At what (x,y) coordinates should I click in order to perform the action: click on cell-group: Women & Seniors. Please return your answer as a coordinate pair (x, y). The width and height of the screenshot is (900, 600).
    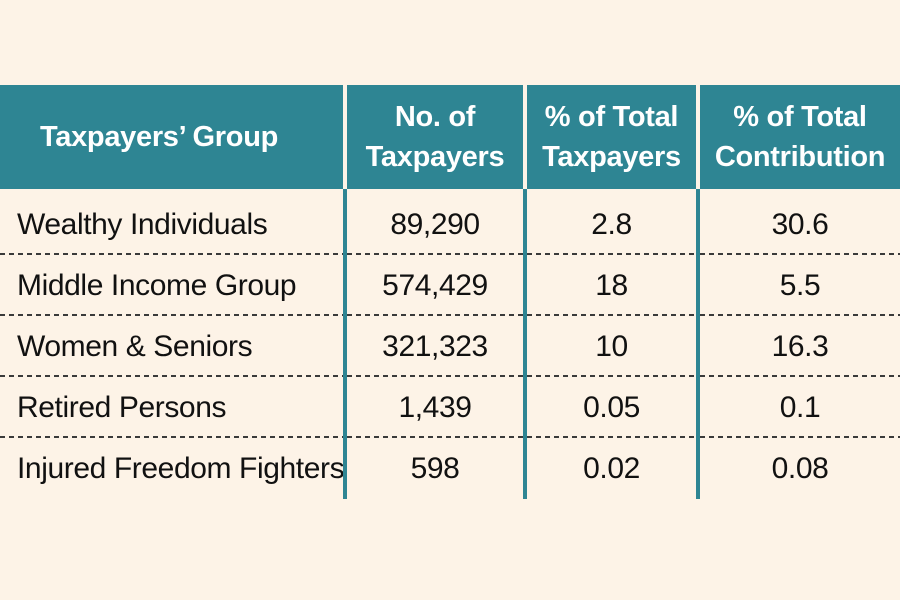
    Looking at the image, I should click on (171, 346).